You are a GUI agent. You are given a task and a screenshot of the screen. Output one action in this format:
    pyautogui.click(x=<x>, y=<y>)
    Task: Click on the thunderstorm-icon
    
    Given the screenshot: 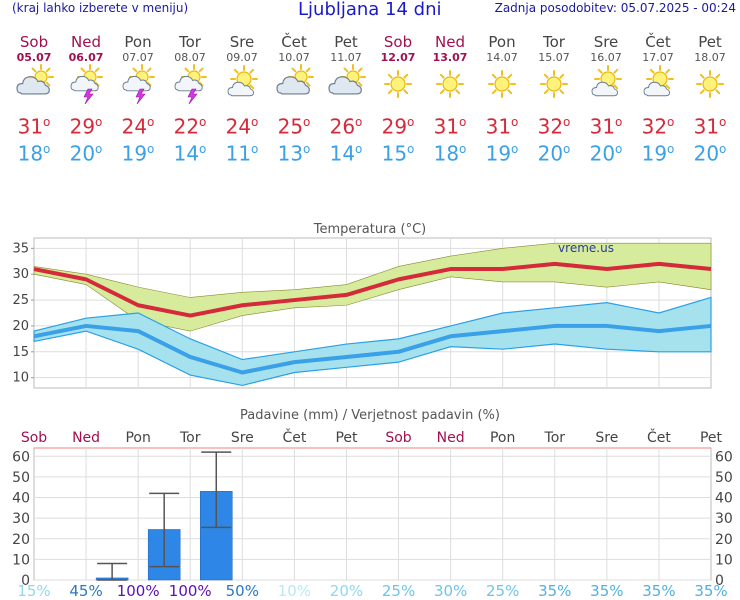 What is the action you would take?
    pyautogui.click(x=138, y=84)
    